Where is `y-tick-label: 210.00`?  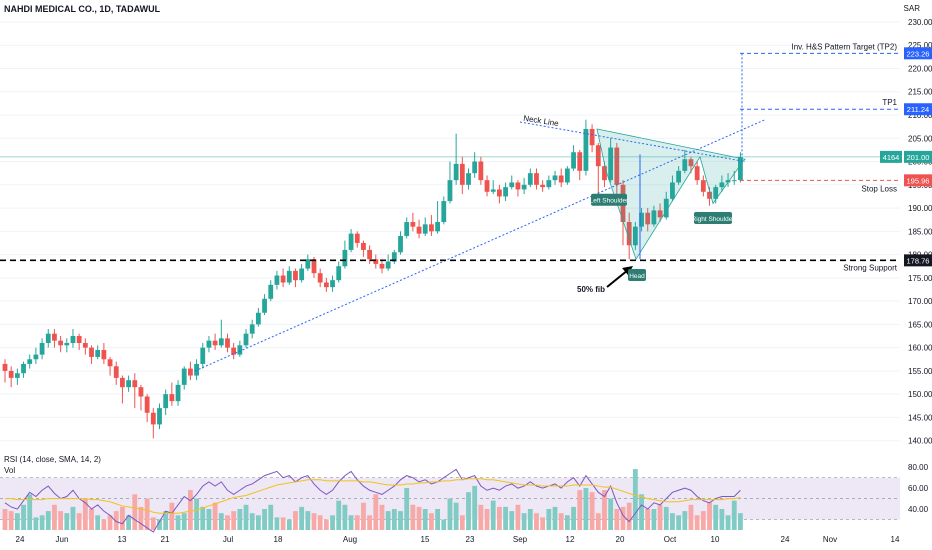 y-tick-label: 210.00 is located at coordinates (920, 115).